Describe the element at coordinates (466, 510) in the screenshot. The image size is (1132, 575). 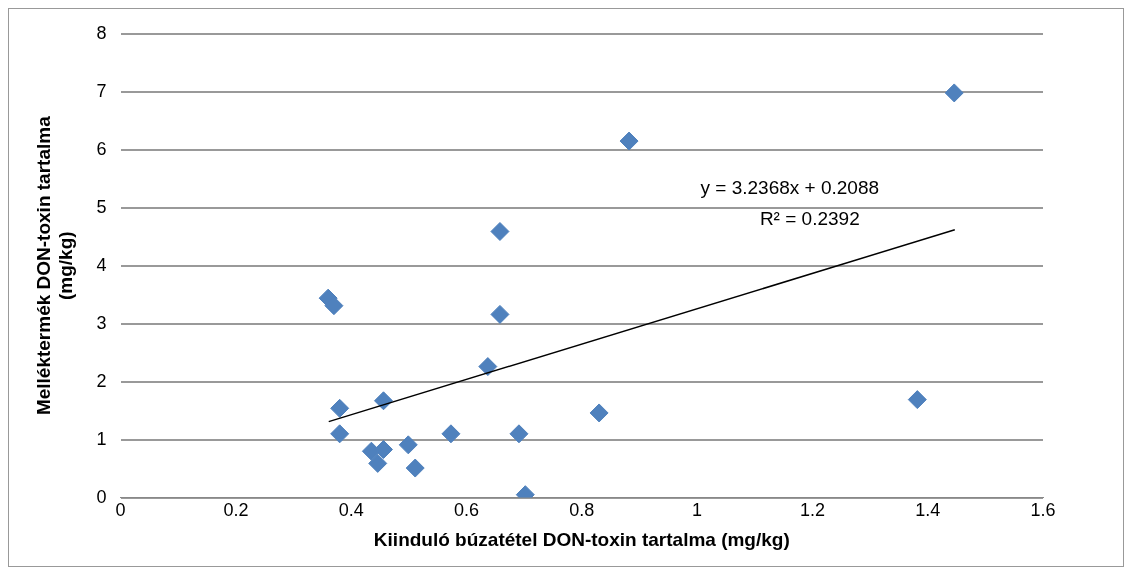
I see `x-tick-label: 0.6` at that location.